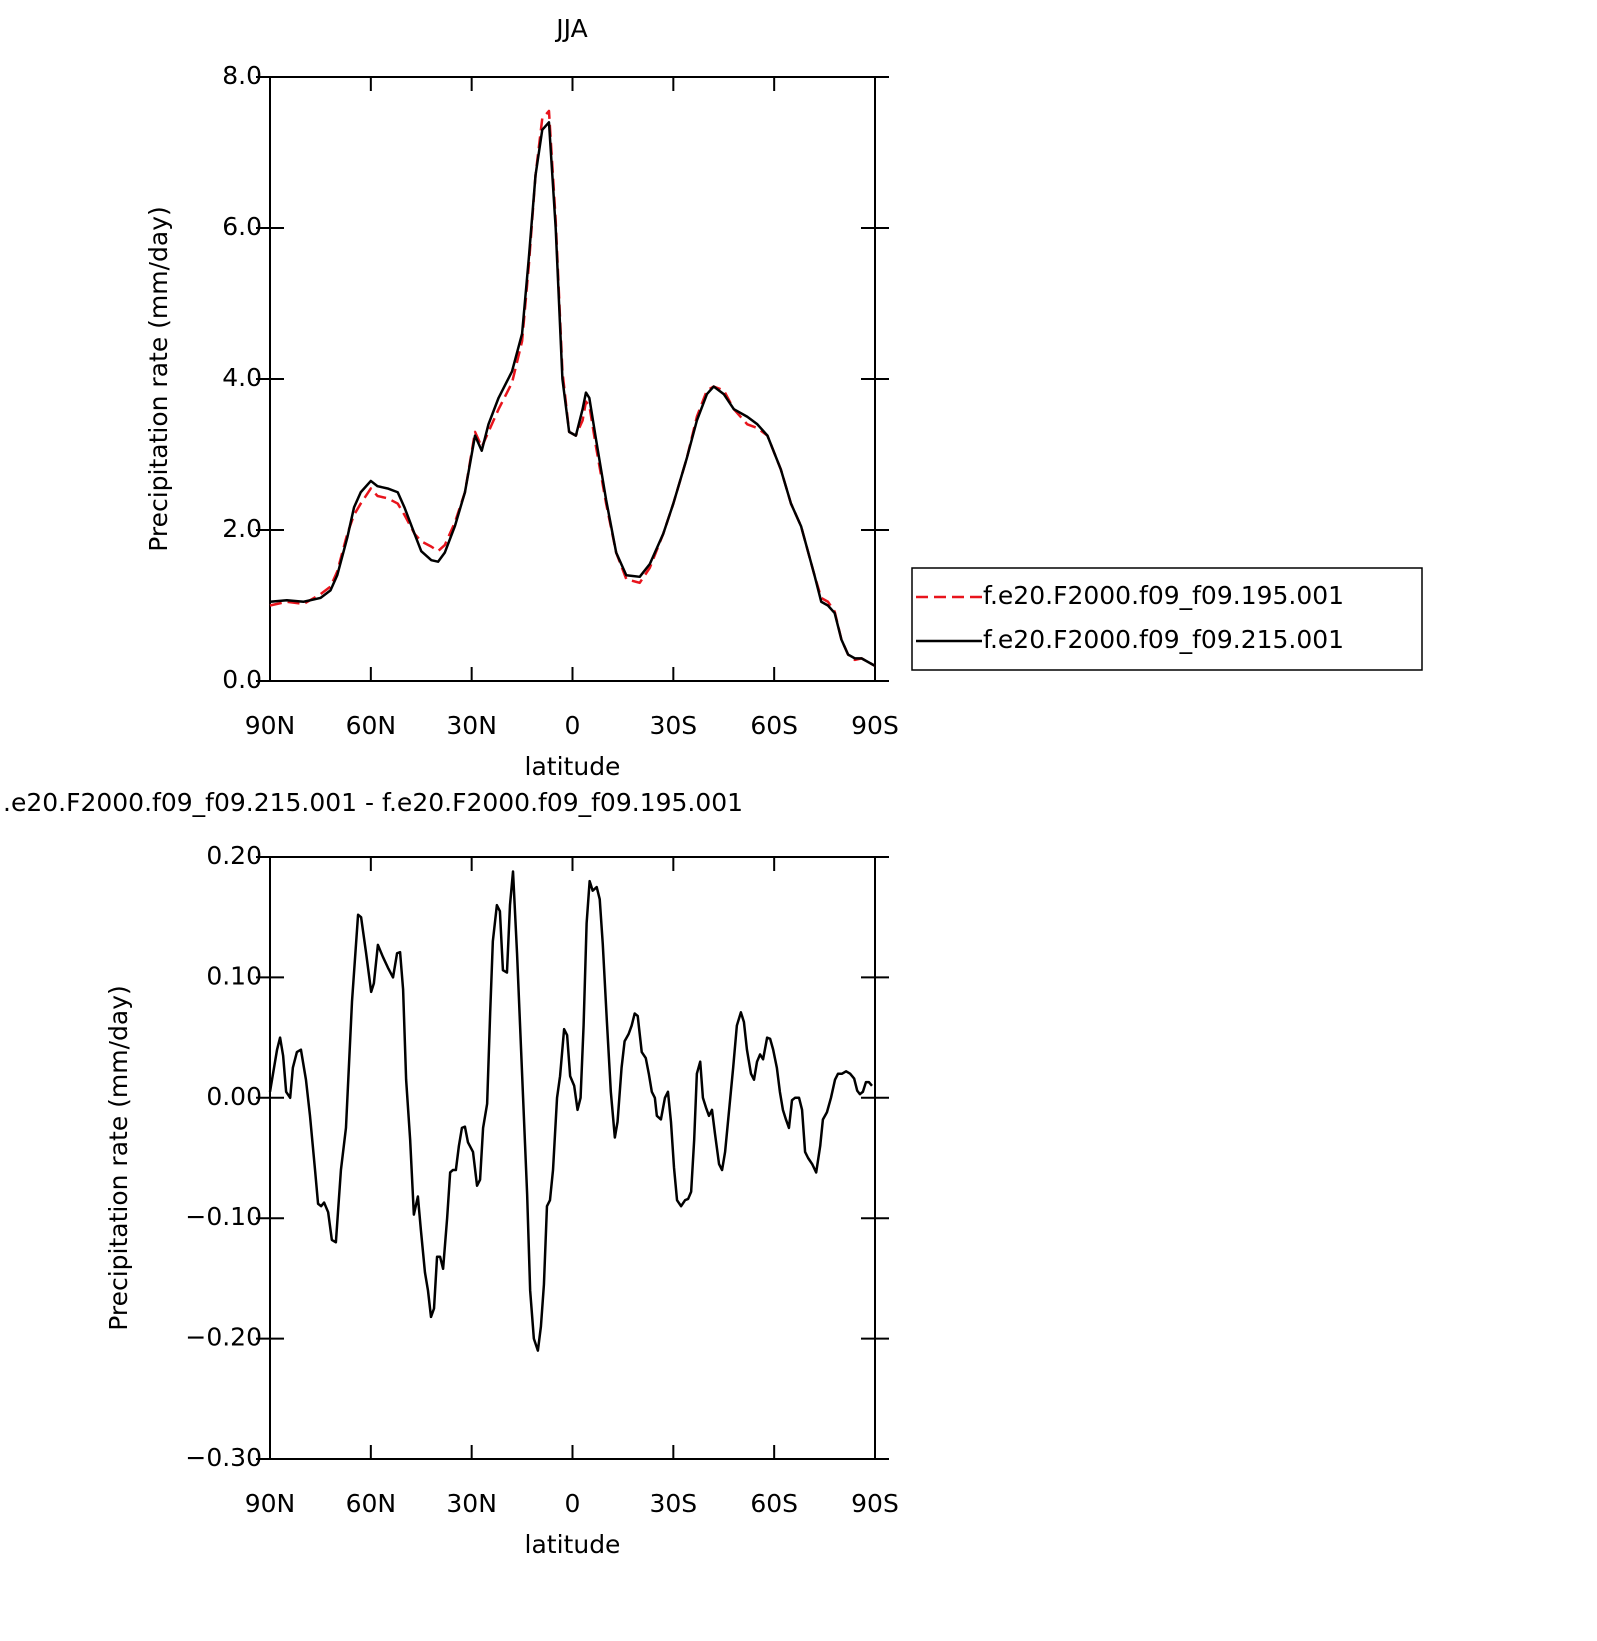  Describe the element at coordinates (234, 975) in the screenshot. I see `y-tick-label: 0.10` at that location.